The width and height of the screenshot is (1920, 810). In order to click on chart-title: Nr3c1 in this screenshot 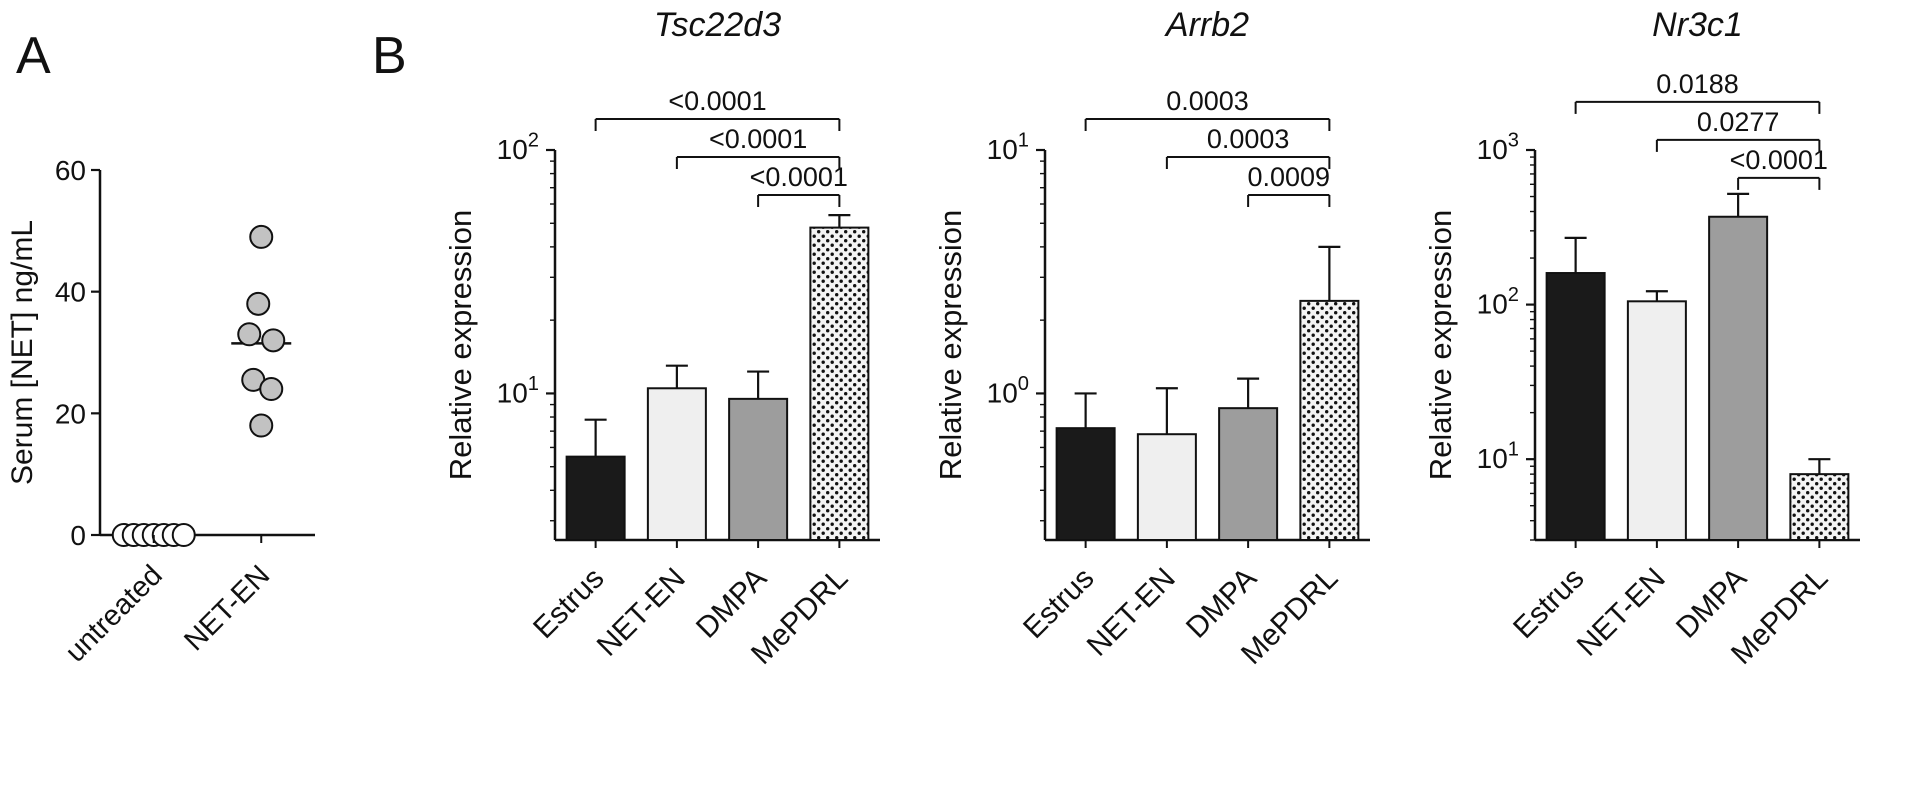, I will do `click(1697, 25)`.